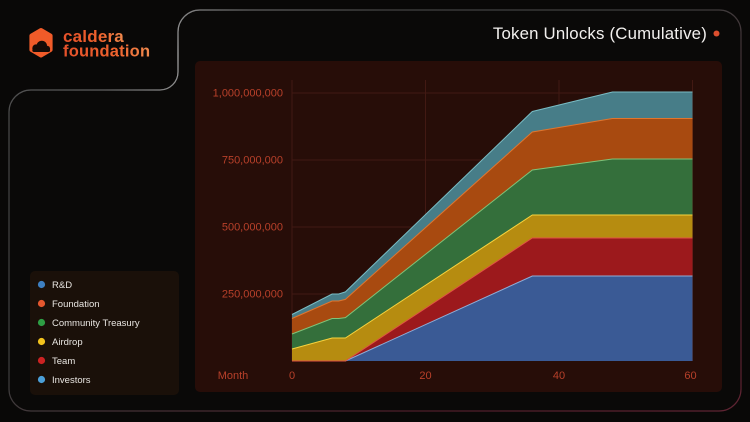 The image size is (750, 422). What do you see at coordinates (63, 361) in the screenshot?
I see `svg-text: Team` at bounding box center [63, 361].